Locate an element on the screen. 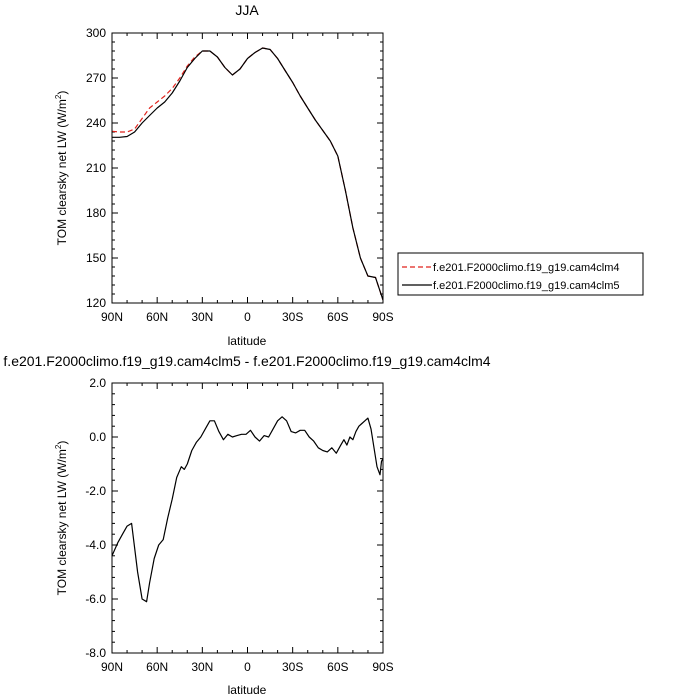  legend-label-cam4clm5: f.e201.F2000climo.f19_g19.cam4clm5 is located at coordinates (526, 286).